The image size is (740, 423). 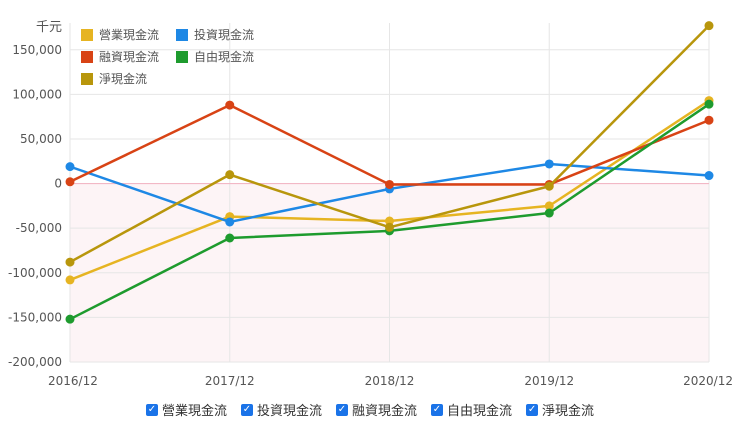 What do you see at coordinates (129, 34) in the screenshot?
I see `legend-label: 營業現金流` at bounding box center [129, 34].